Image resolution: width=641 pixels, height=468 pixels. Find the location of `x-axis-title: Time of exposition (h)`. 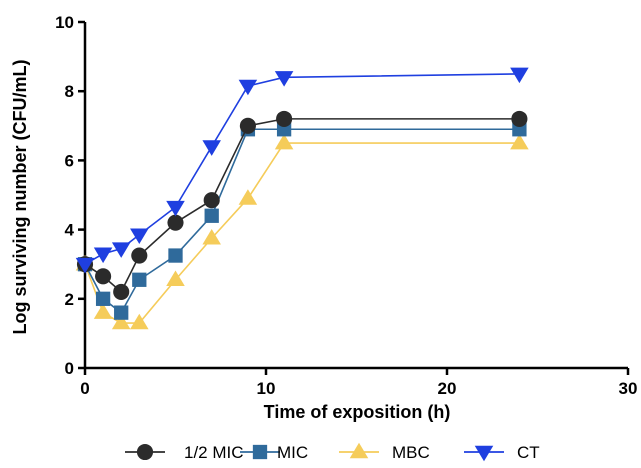

x-axis-title: Time of exposition (h) is located at coordinates (357, 412).